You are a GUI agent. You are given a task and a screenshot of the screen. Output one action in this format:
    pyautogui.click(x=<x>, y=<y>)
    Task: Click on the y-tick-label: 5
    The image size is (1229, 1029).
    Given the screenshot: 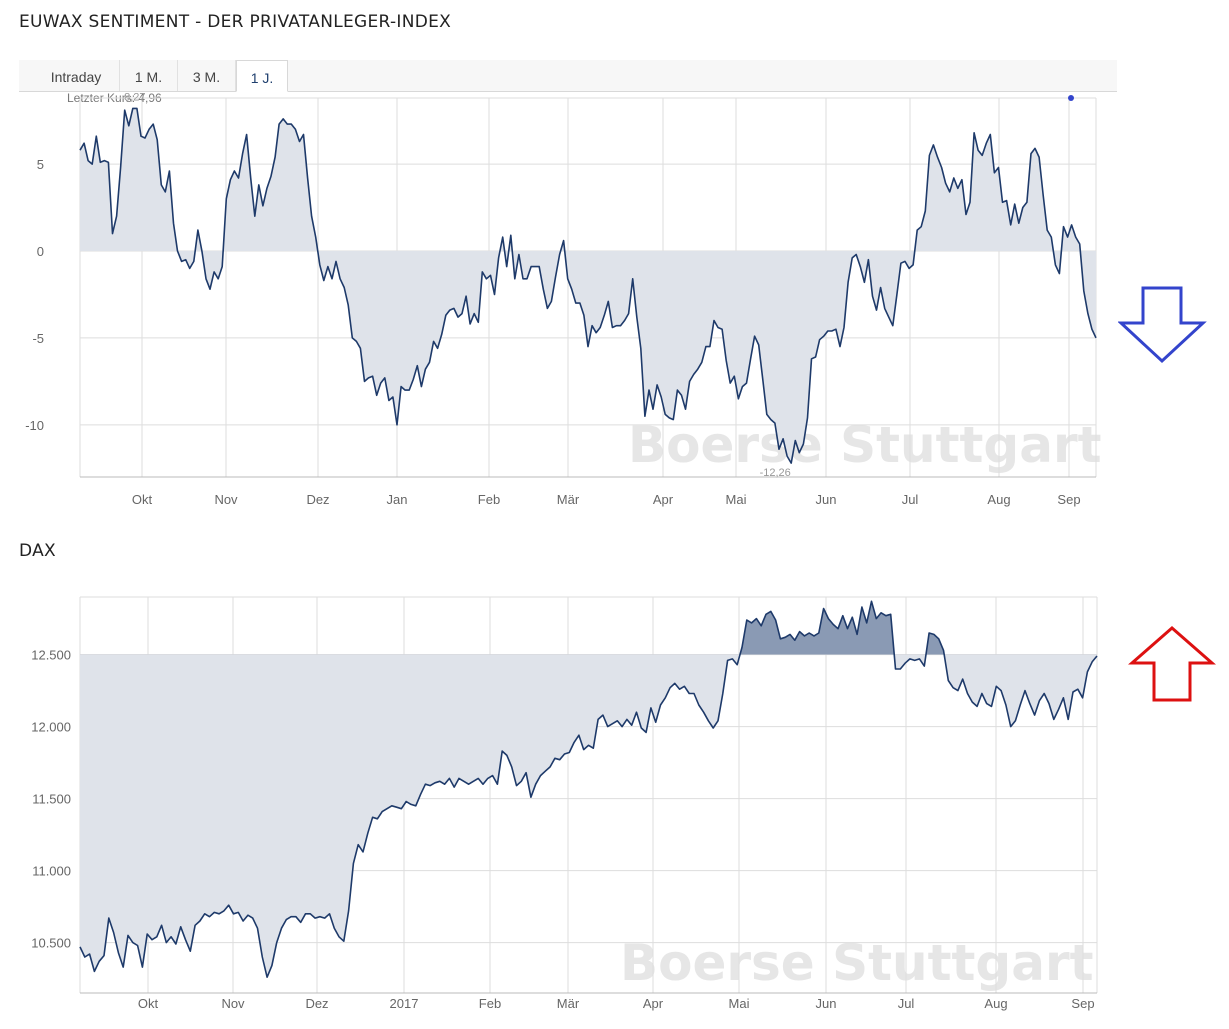 What is the action you would take?
    pyautogui.click(x=40, y=164)
    